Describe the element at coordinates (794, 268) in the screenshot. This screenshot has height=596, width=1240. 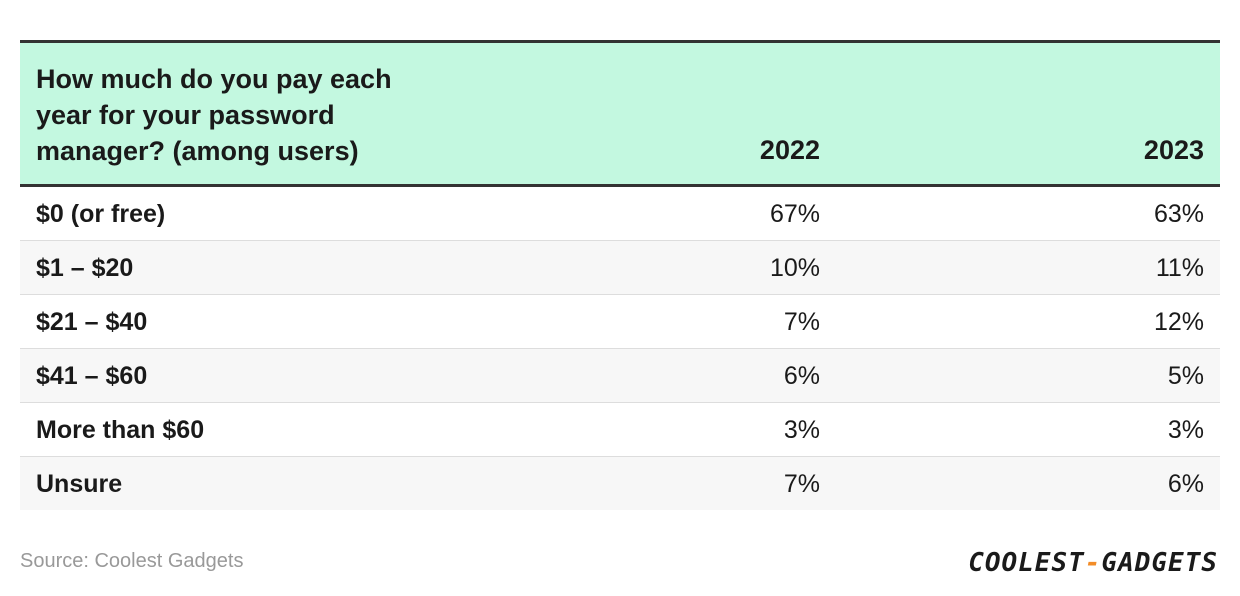
I see `cell-value: 10%` at that location.